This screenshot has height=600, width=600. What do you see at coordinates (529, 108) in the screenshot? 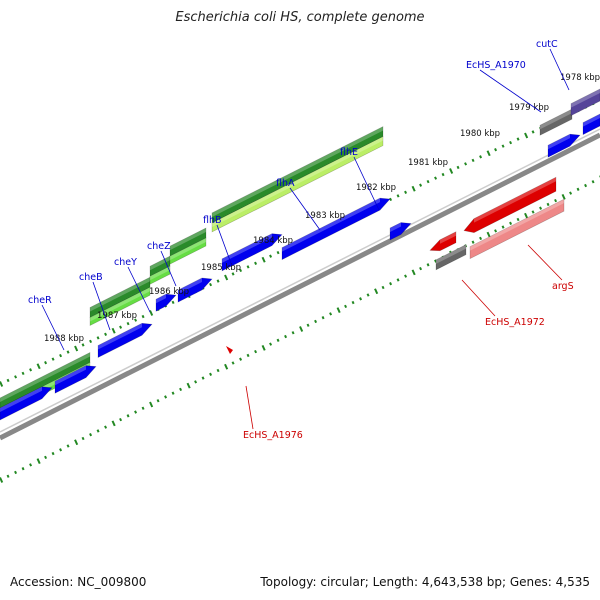
I see `kbp-label: 1979 kbp` at bounding box center [529, 108].